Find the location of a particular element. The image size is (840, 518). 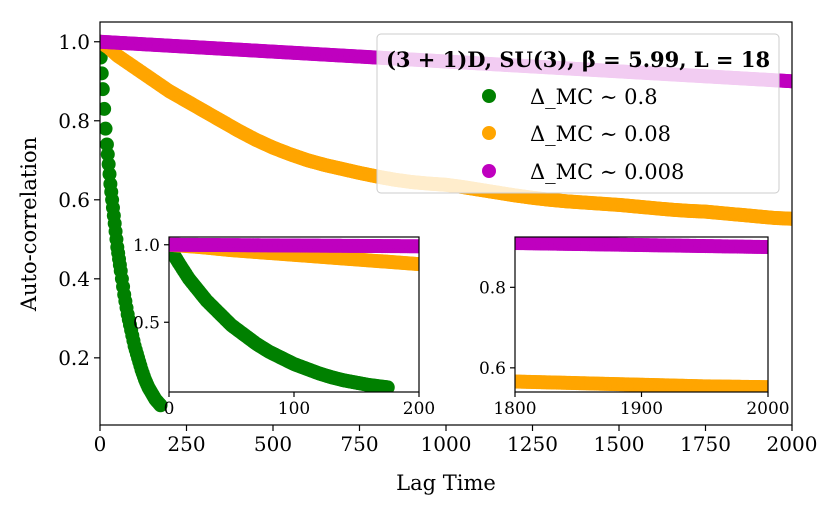

legend-label-0.8: Δ_MC ∼ 0.8 is located at coordinates (594, 97).